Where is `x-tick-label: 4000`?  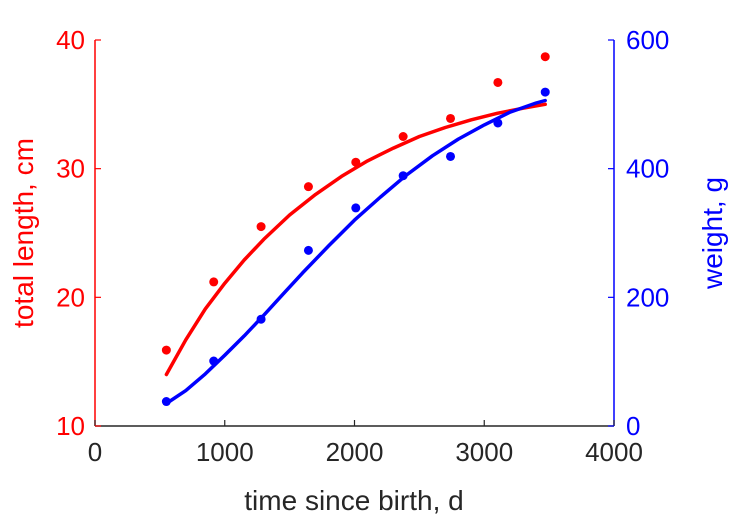 x-tick-label: 4000 is located at coordinates (614, 452).